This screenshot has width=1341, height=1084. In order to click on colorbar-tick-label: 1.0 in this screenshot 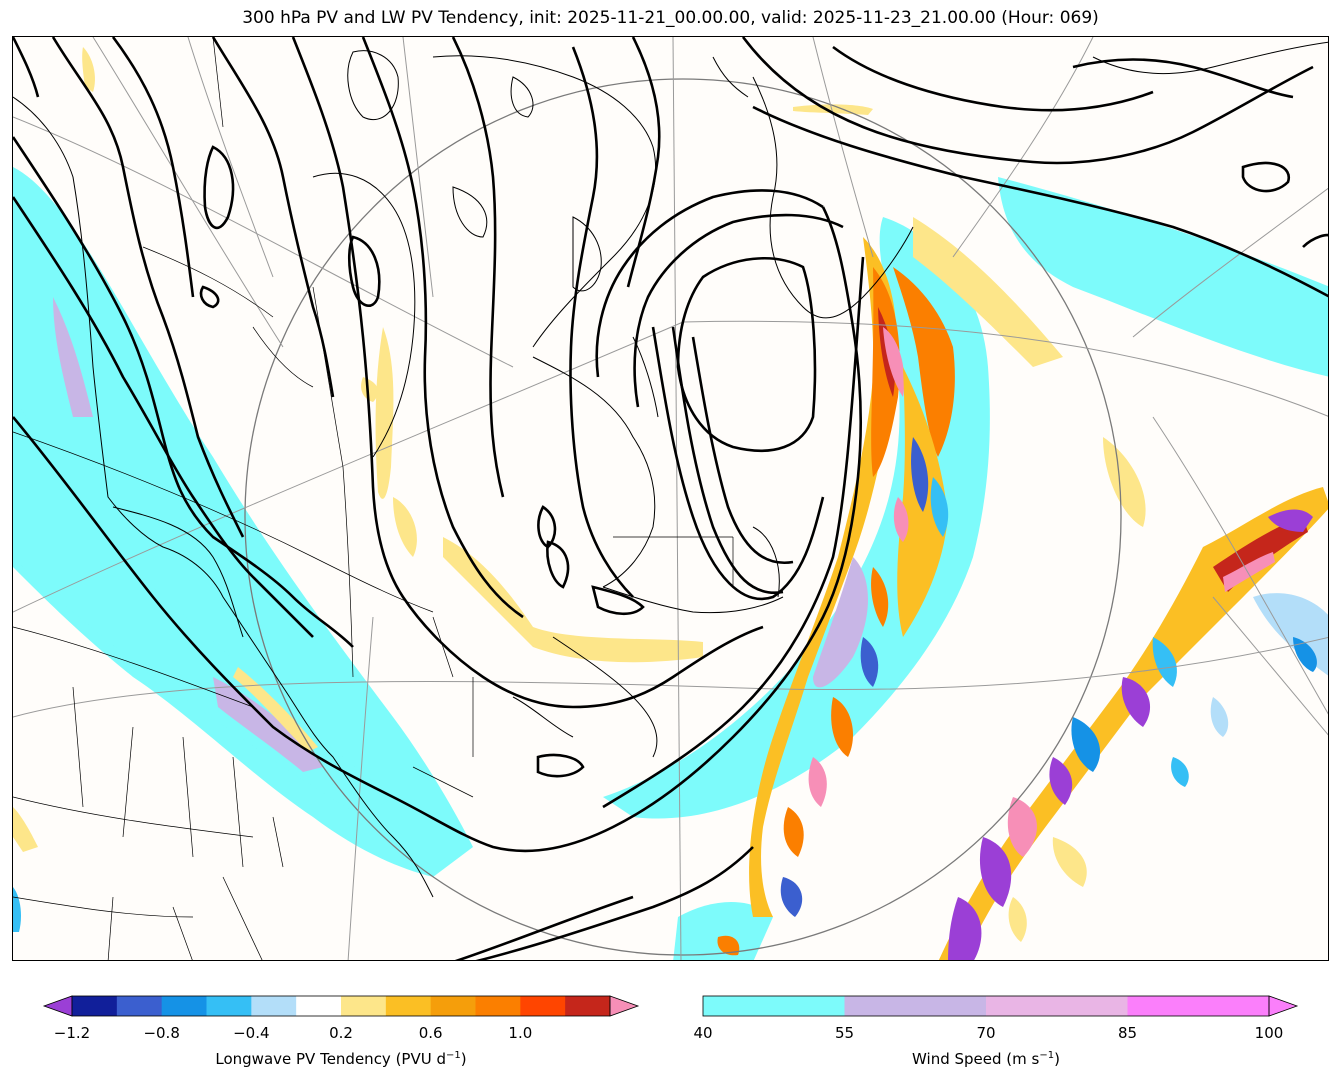, I will do `click(520, 1033)`.